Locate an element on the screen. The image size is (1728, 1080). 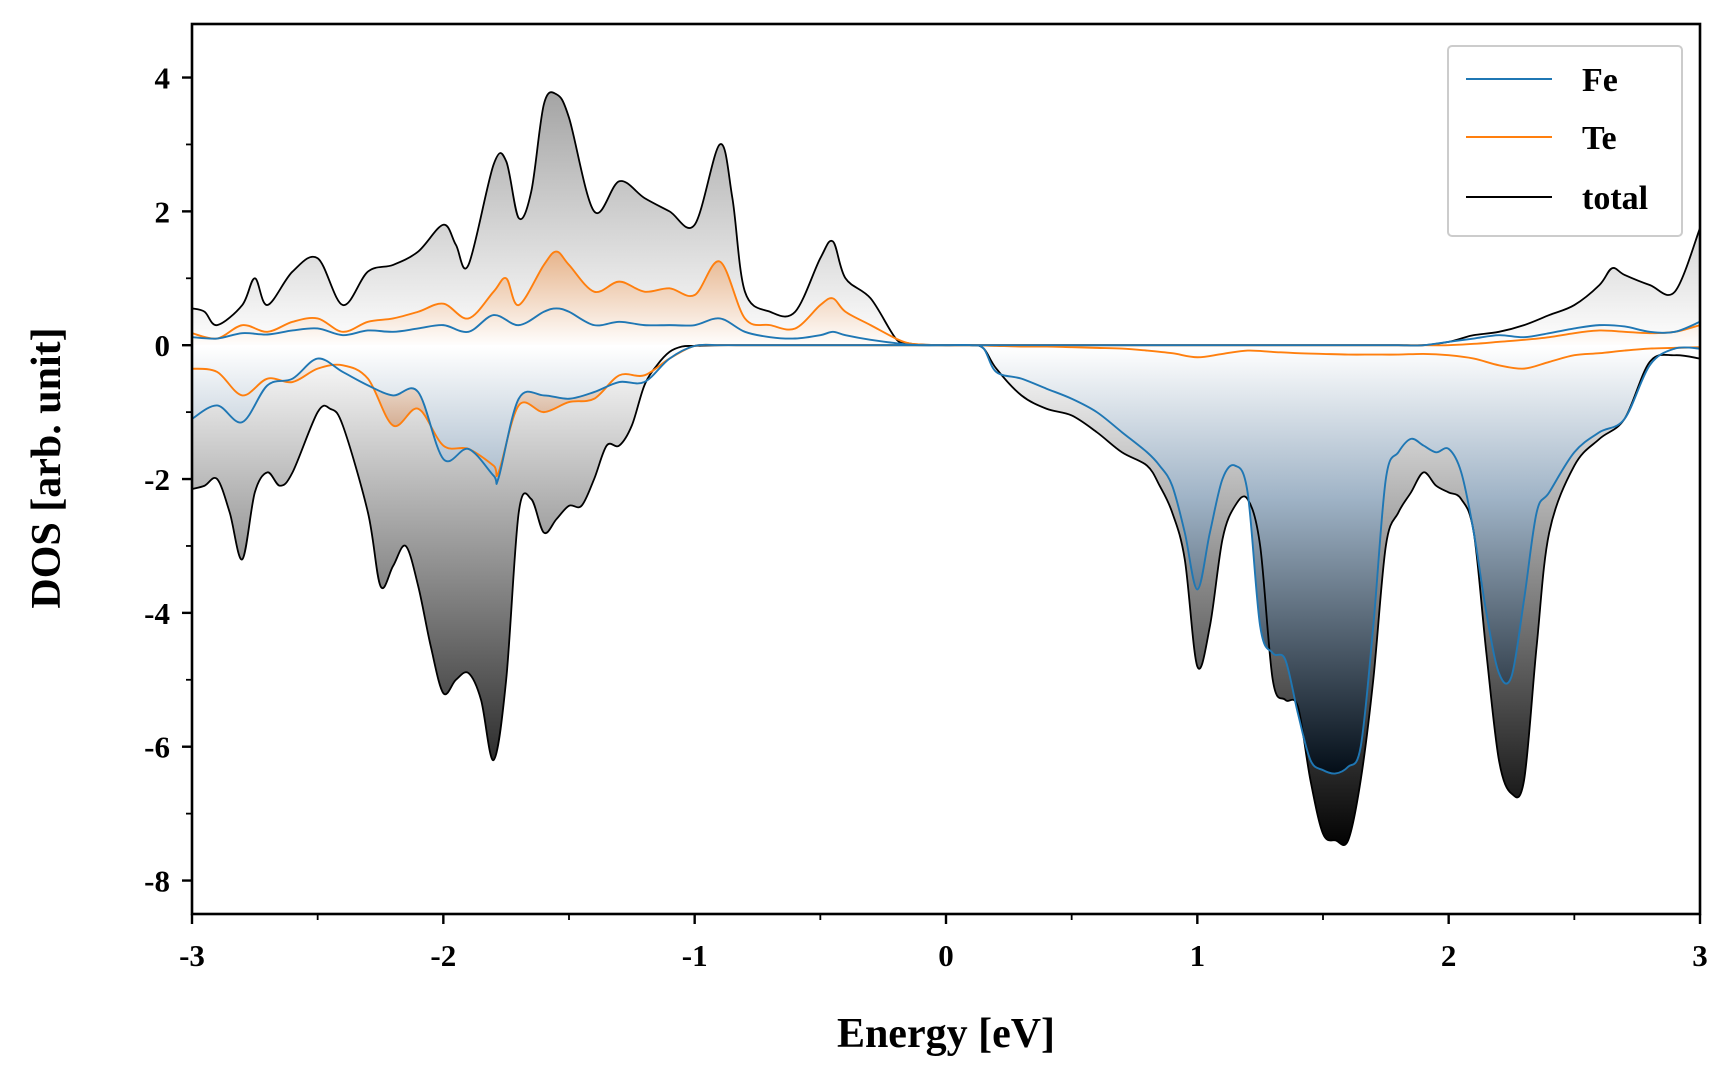
legend-label-fe: Fe is located at coordinates (1600, 80).